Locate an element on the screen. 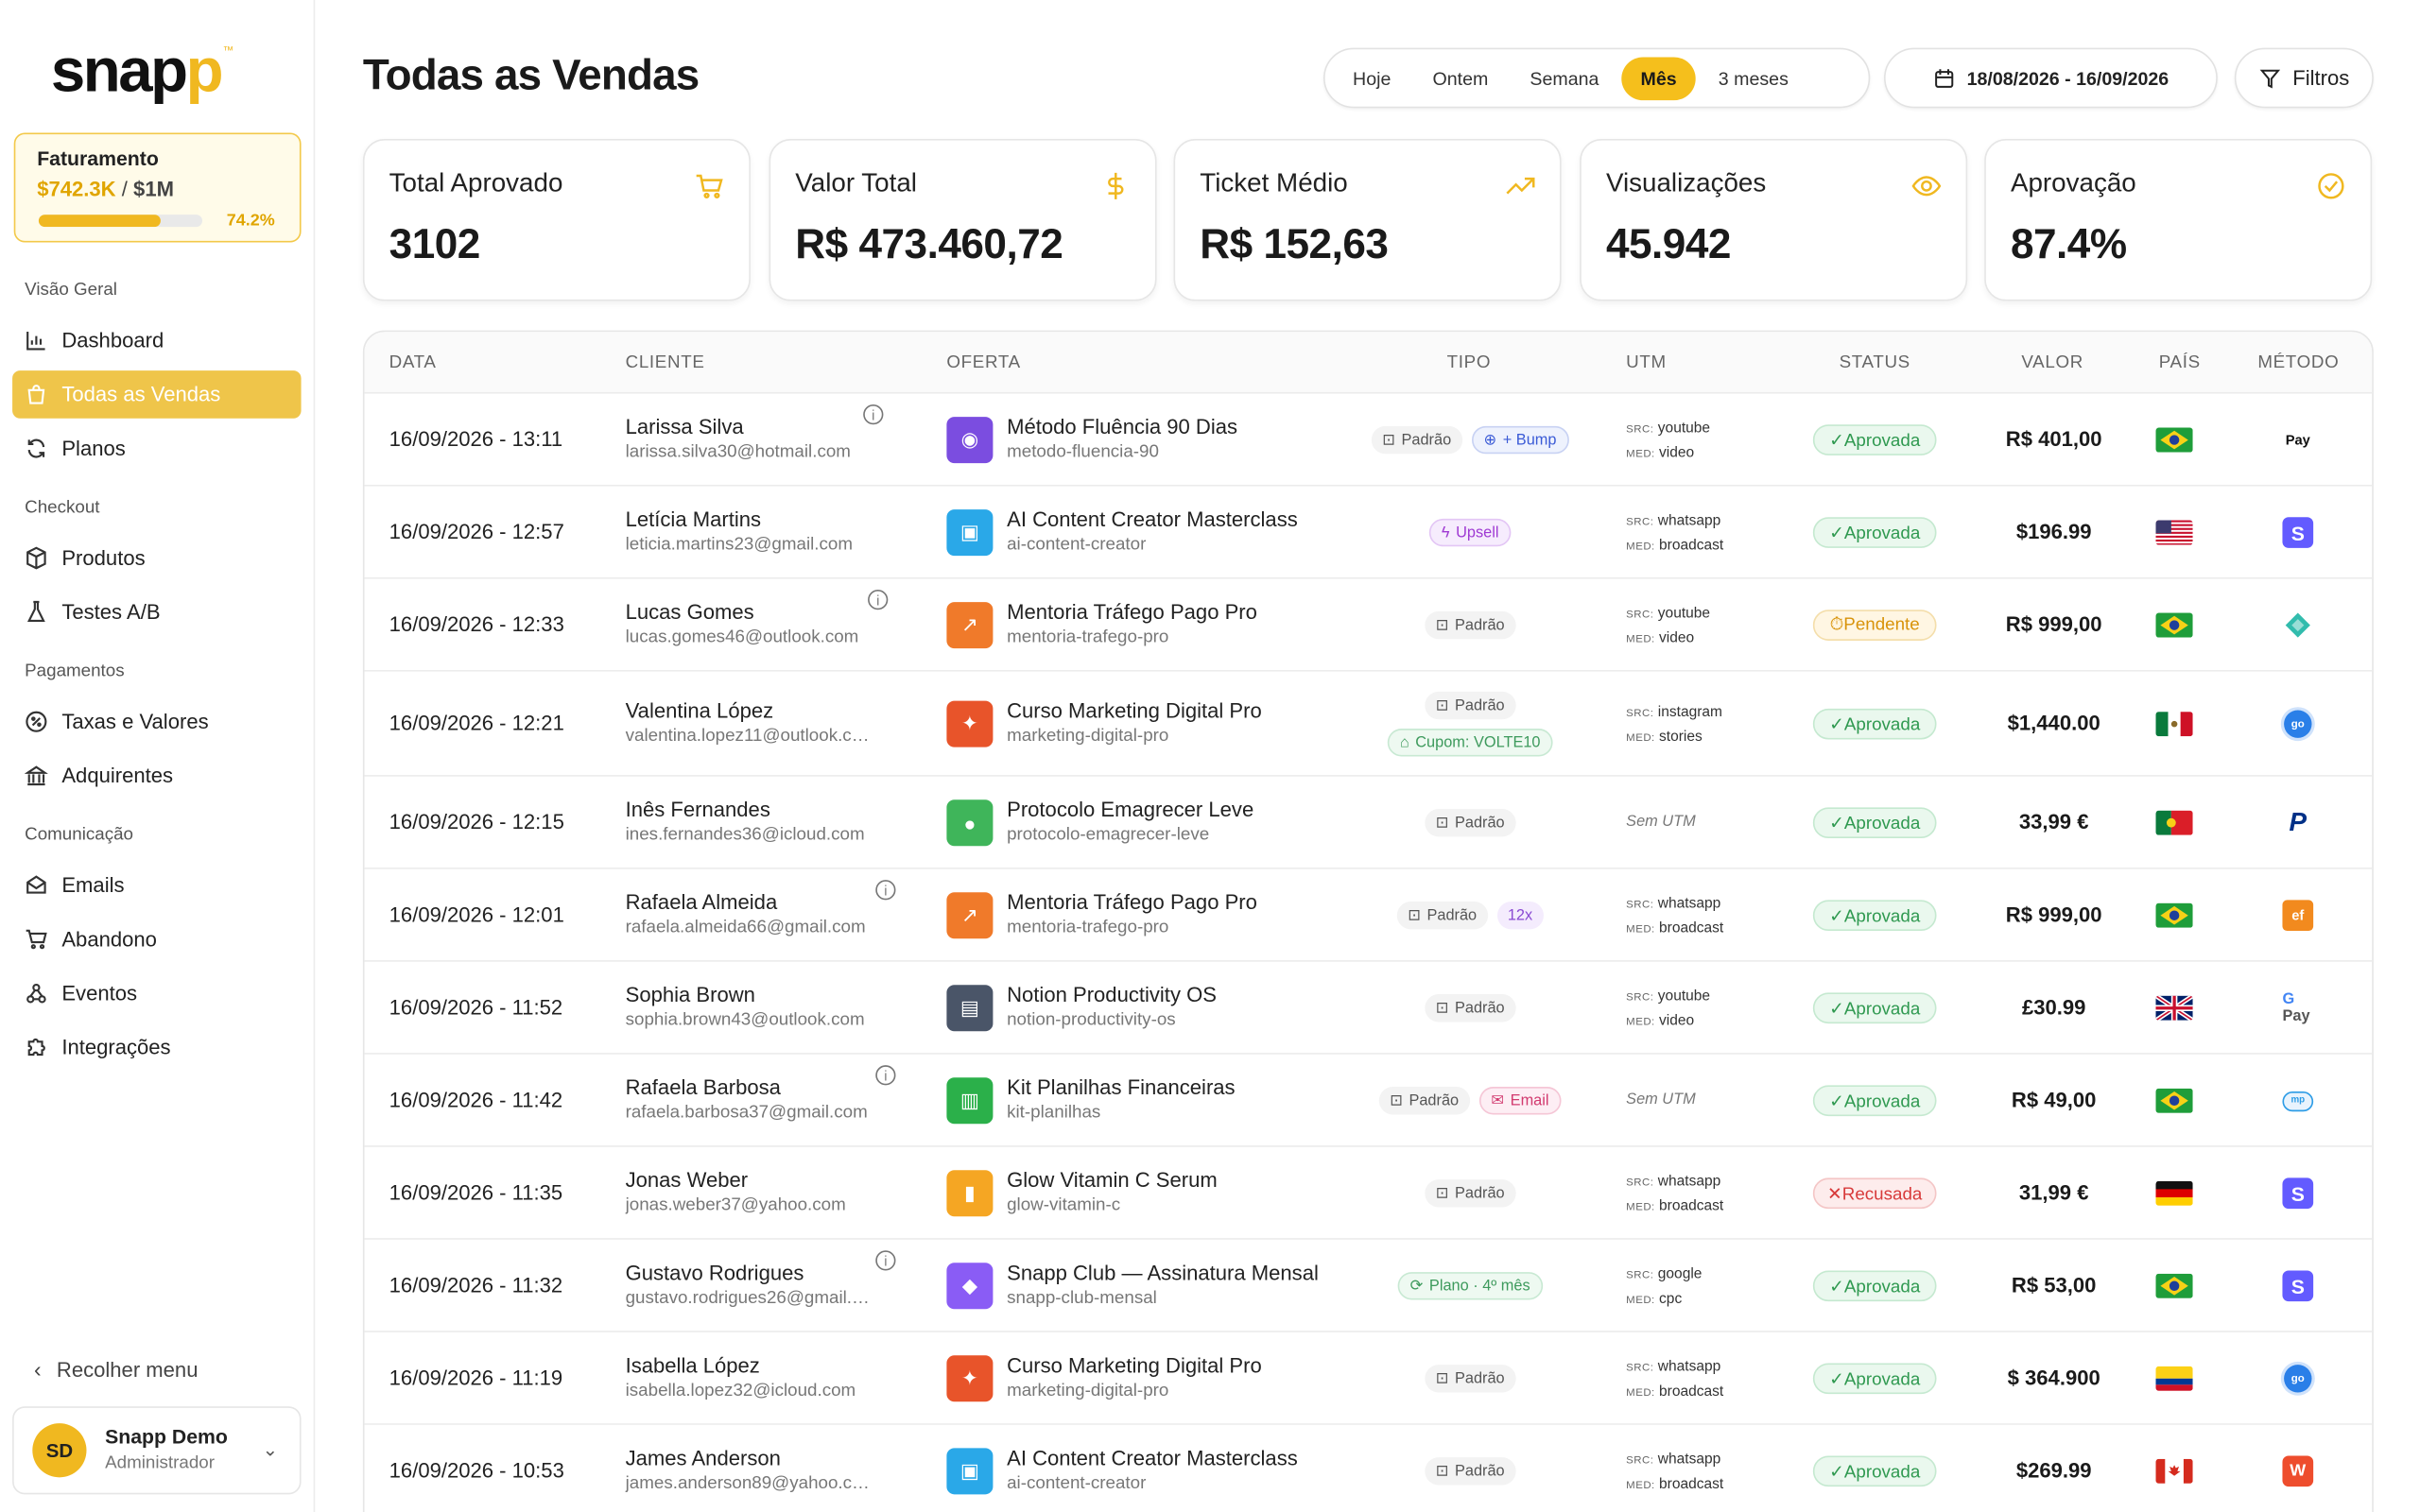 The image size is (2420, 1512). status-badge: ⏱Pendente is located at coordinates (1875, 625).